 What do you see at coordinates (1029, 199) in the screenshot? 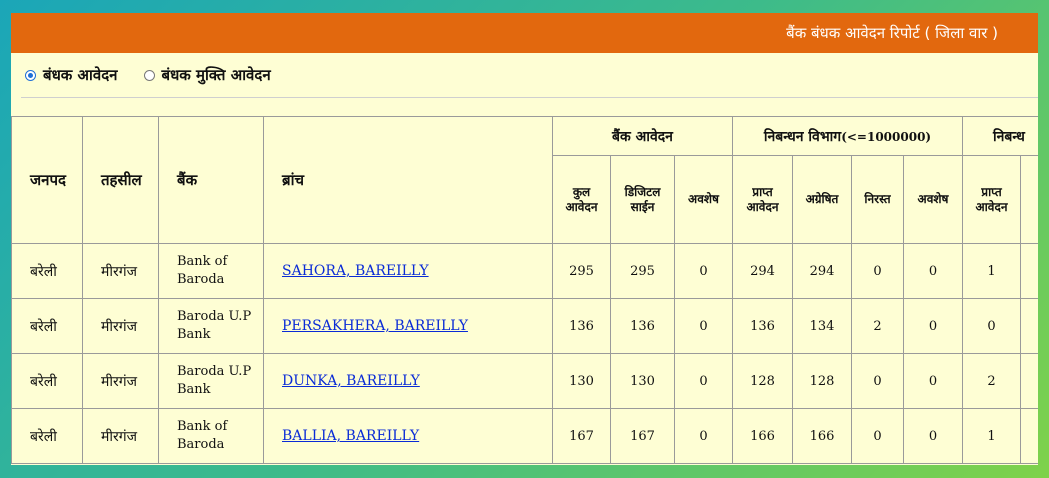
I see `sub-cut: अ` at bounding box center [1029, 199].